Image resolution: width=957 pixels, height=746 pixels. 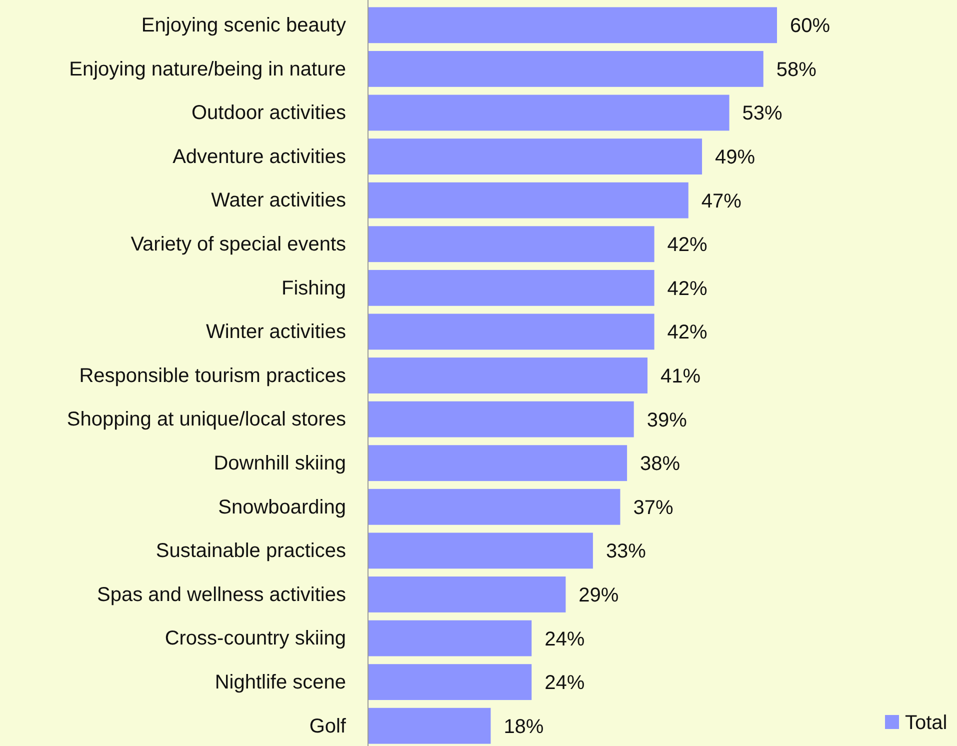 I want to click on y-tick-label: Enjoying nature/being in nature, so click(x=207, y=69).